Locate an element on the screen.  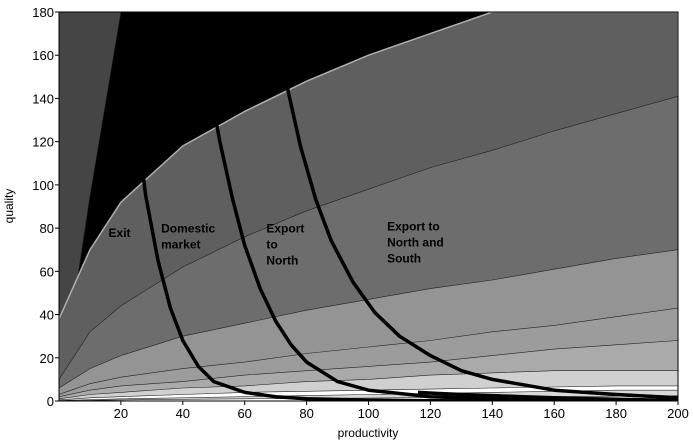
region-label: Export to North and South is located at coordinates (415, 242).